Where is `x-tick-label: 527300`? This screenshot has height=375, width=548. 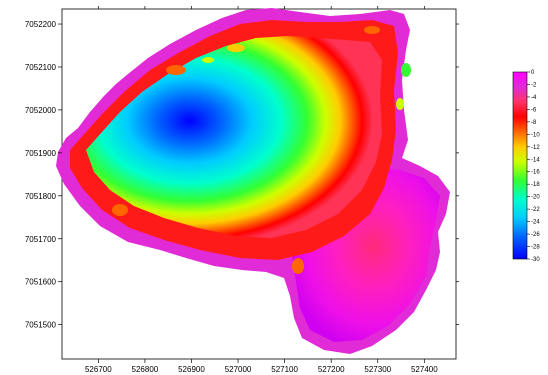
x-tick-label: 527300 is located at coordinates (377, 369).